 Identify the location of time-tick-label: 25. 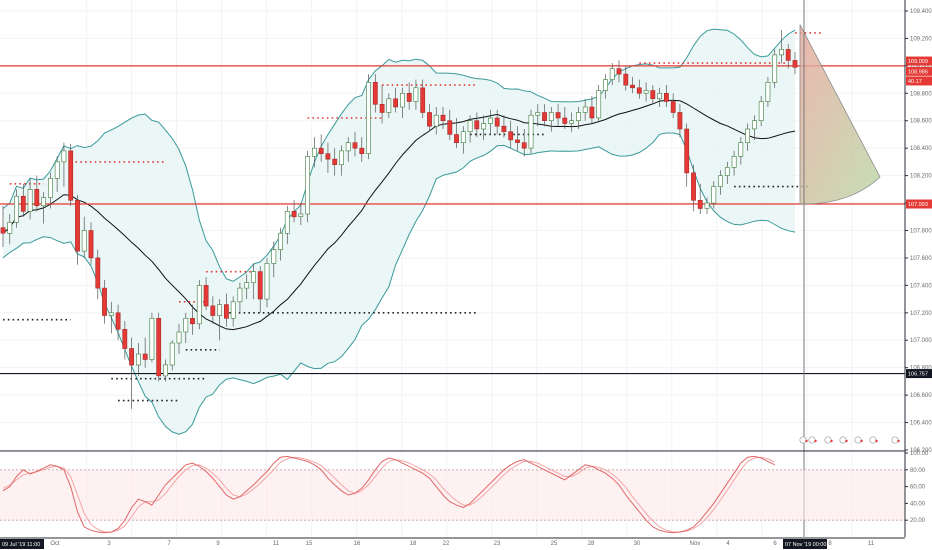
(554, 544).